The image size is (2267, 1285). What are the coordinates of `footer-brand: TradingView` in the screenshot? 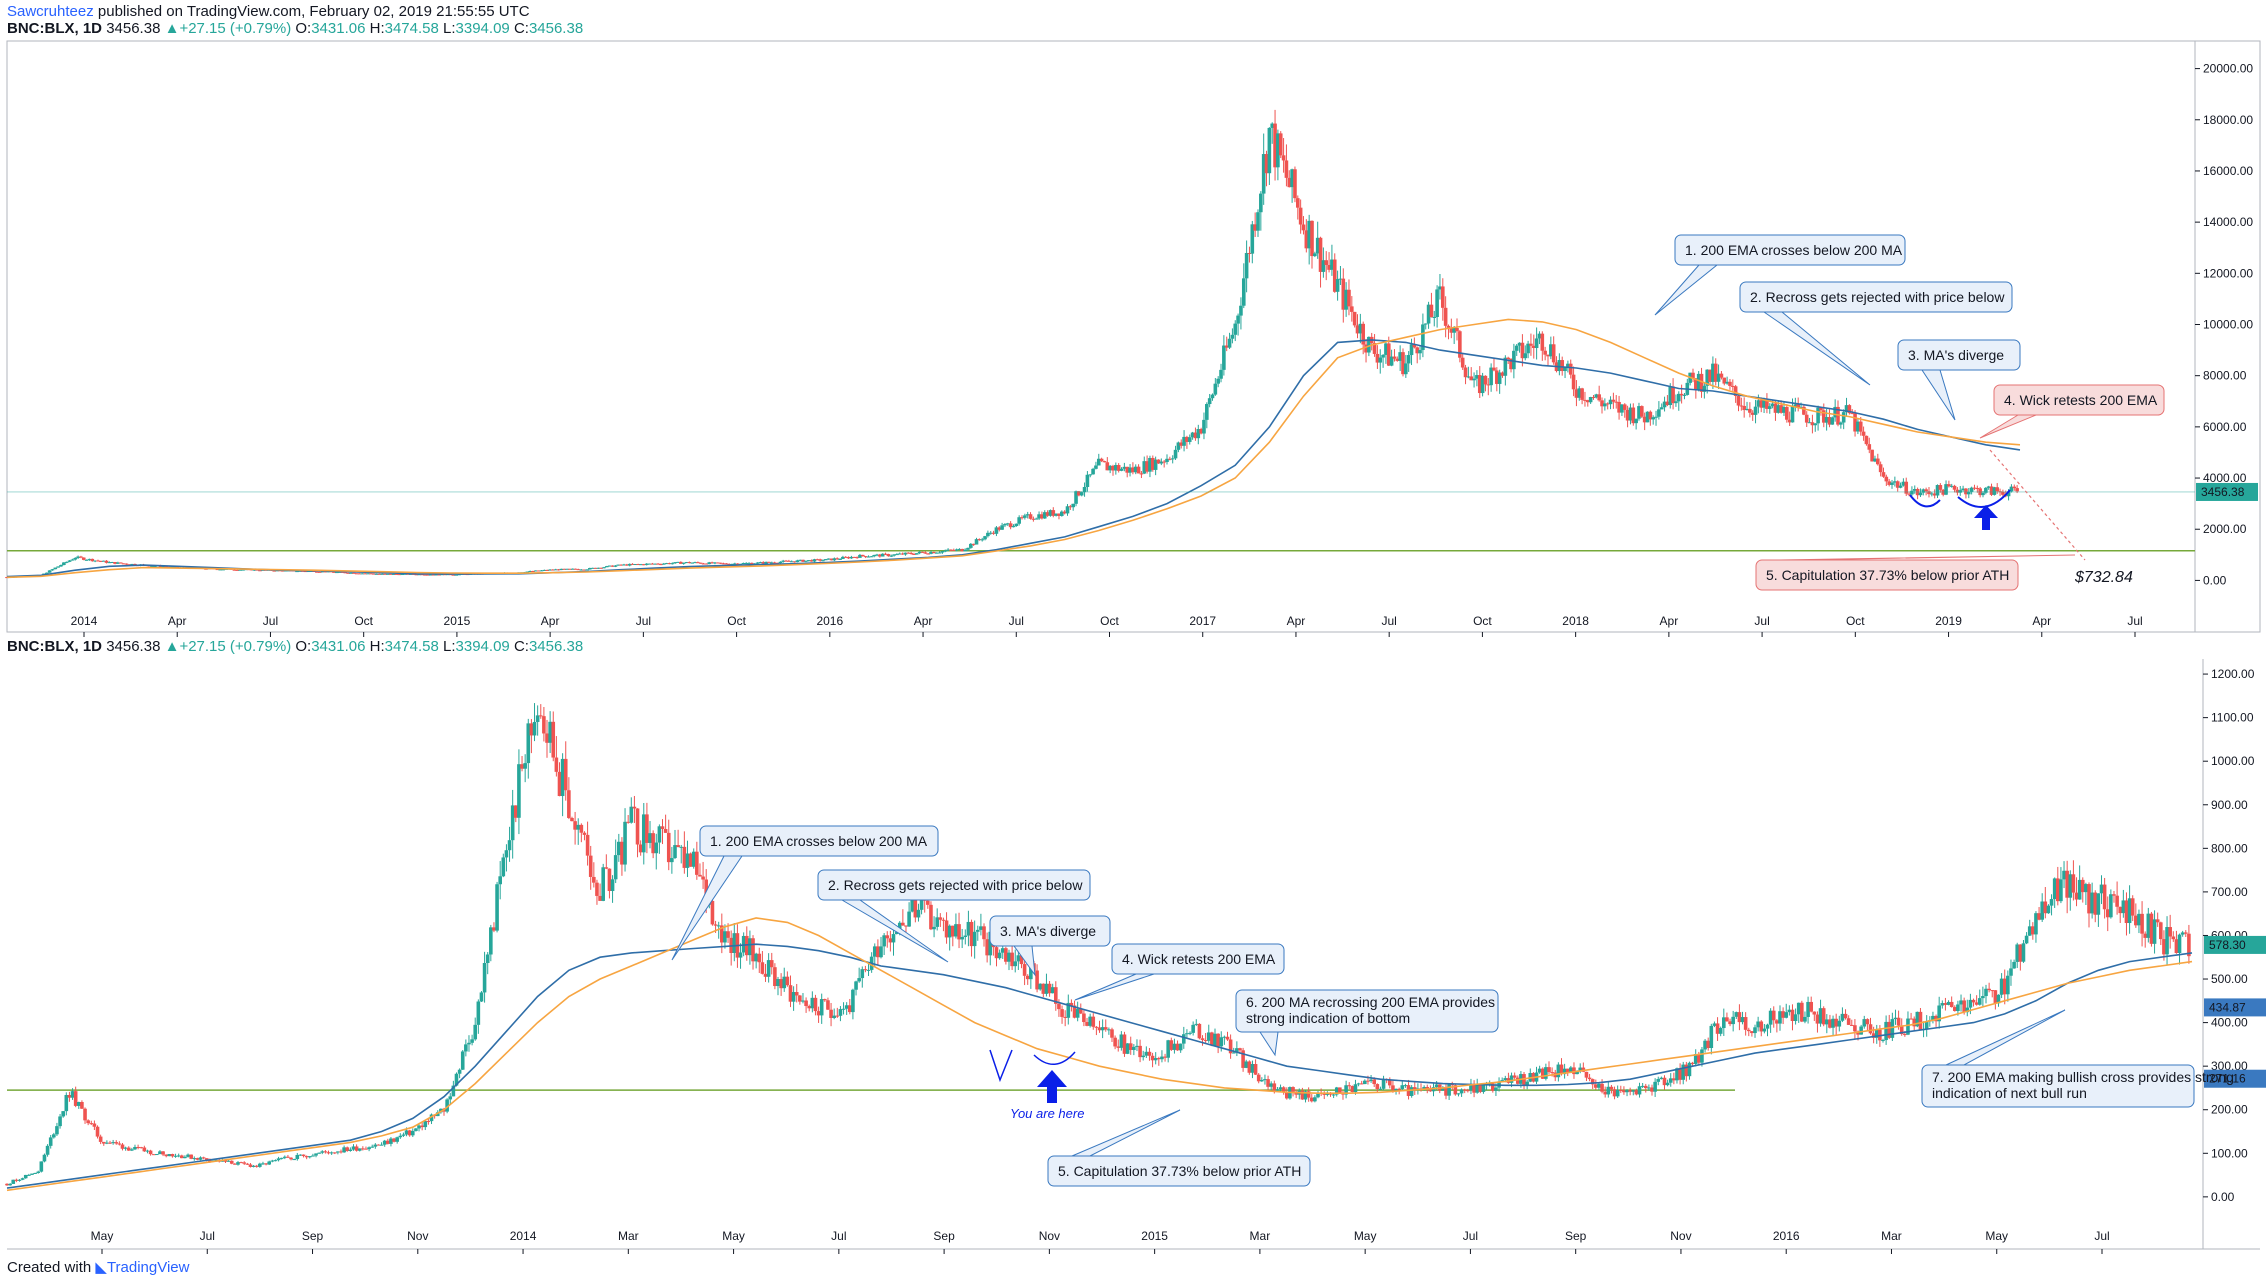 It's located at (148, 1267).